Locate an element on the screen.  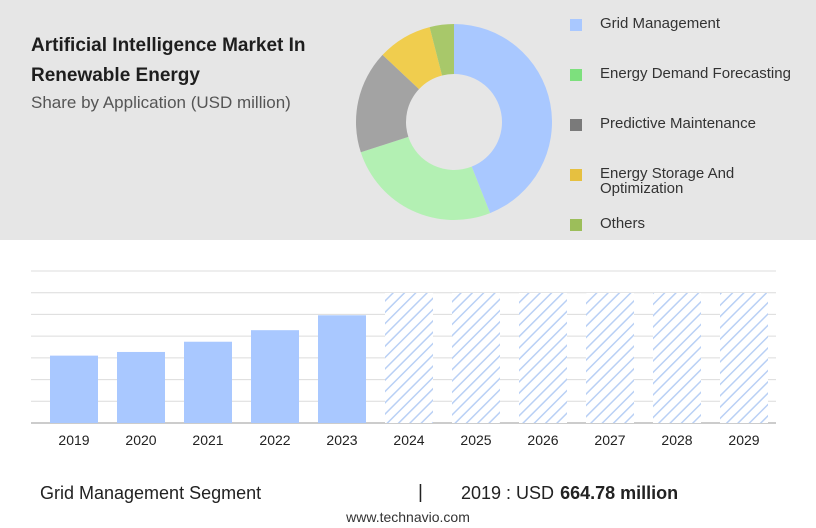
x-tick-label: 2021 is located at coordinates (207, 440).